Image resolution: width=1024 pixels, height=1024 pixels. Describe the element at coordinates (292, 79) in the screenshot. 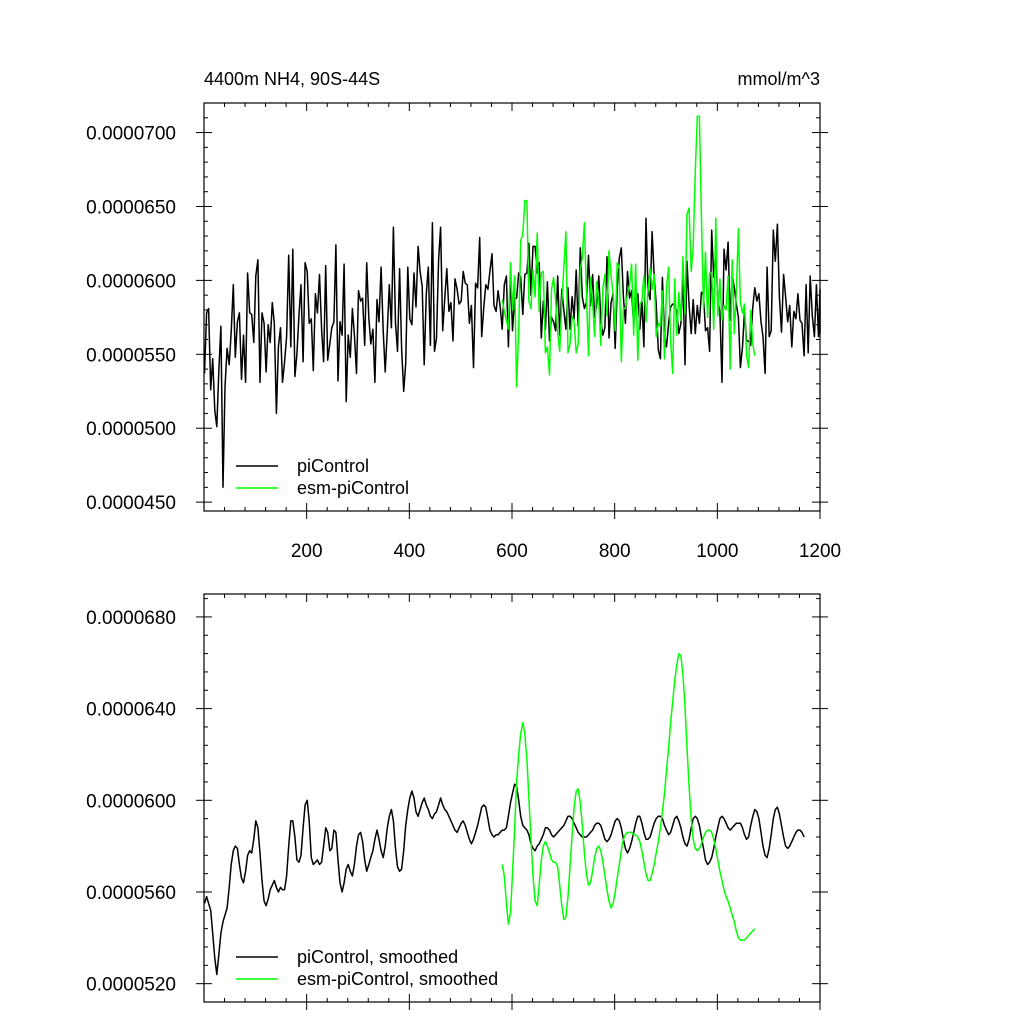

I see `chart-title: 4400m NH4, 90S-44S` at that location.